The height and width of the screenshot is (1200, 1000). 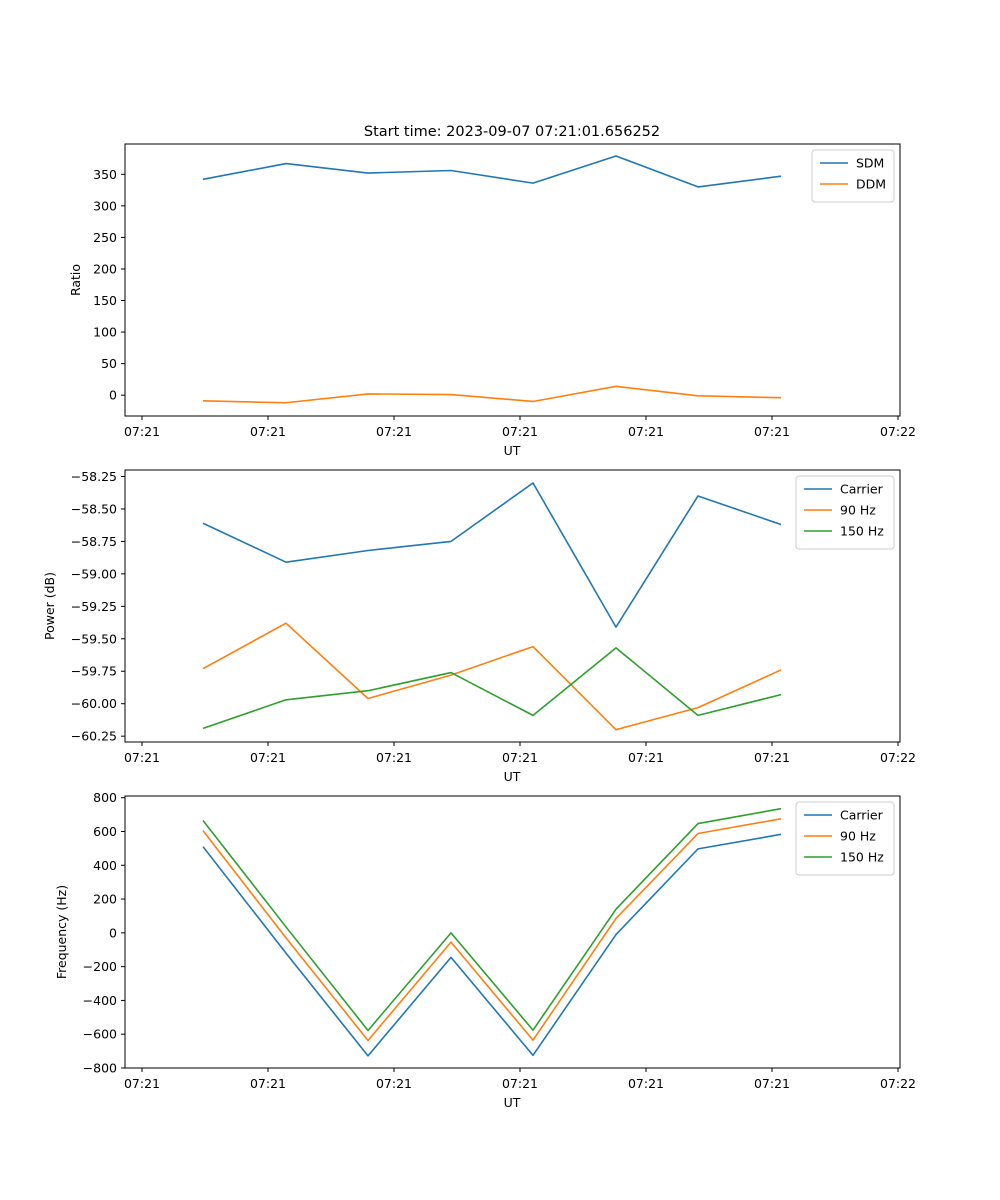 I want to click on y-tick-label: 600, so click(x=105, y=831).